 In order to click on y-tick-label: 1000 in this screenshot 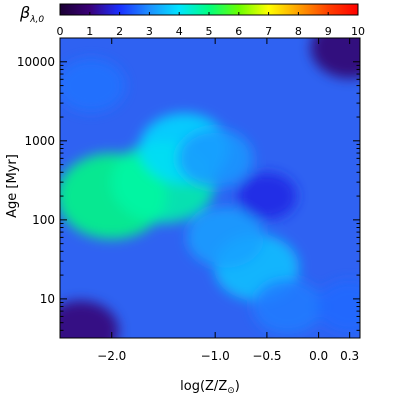, I will do `click(39, 141)`.